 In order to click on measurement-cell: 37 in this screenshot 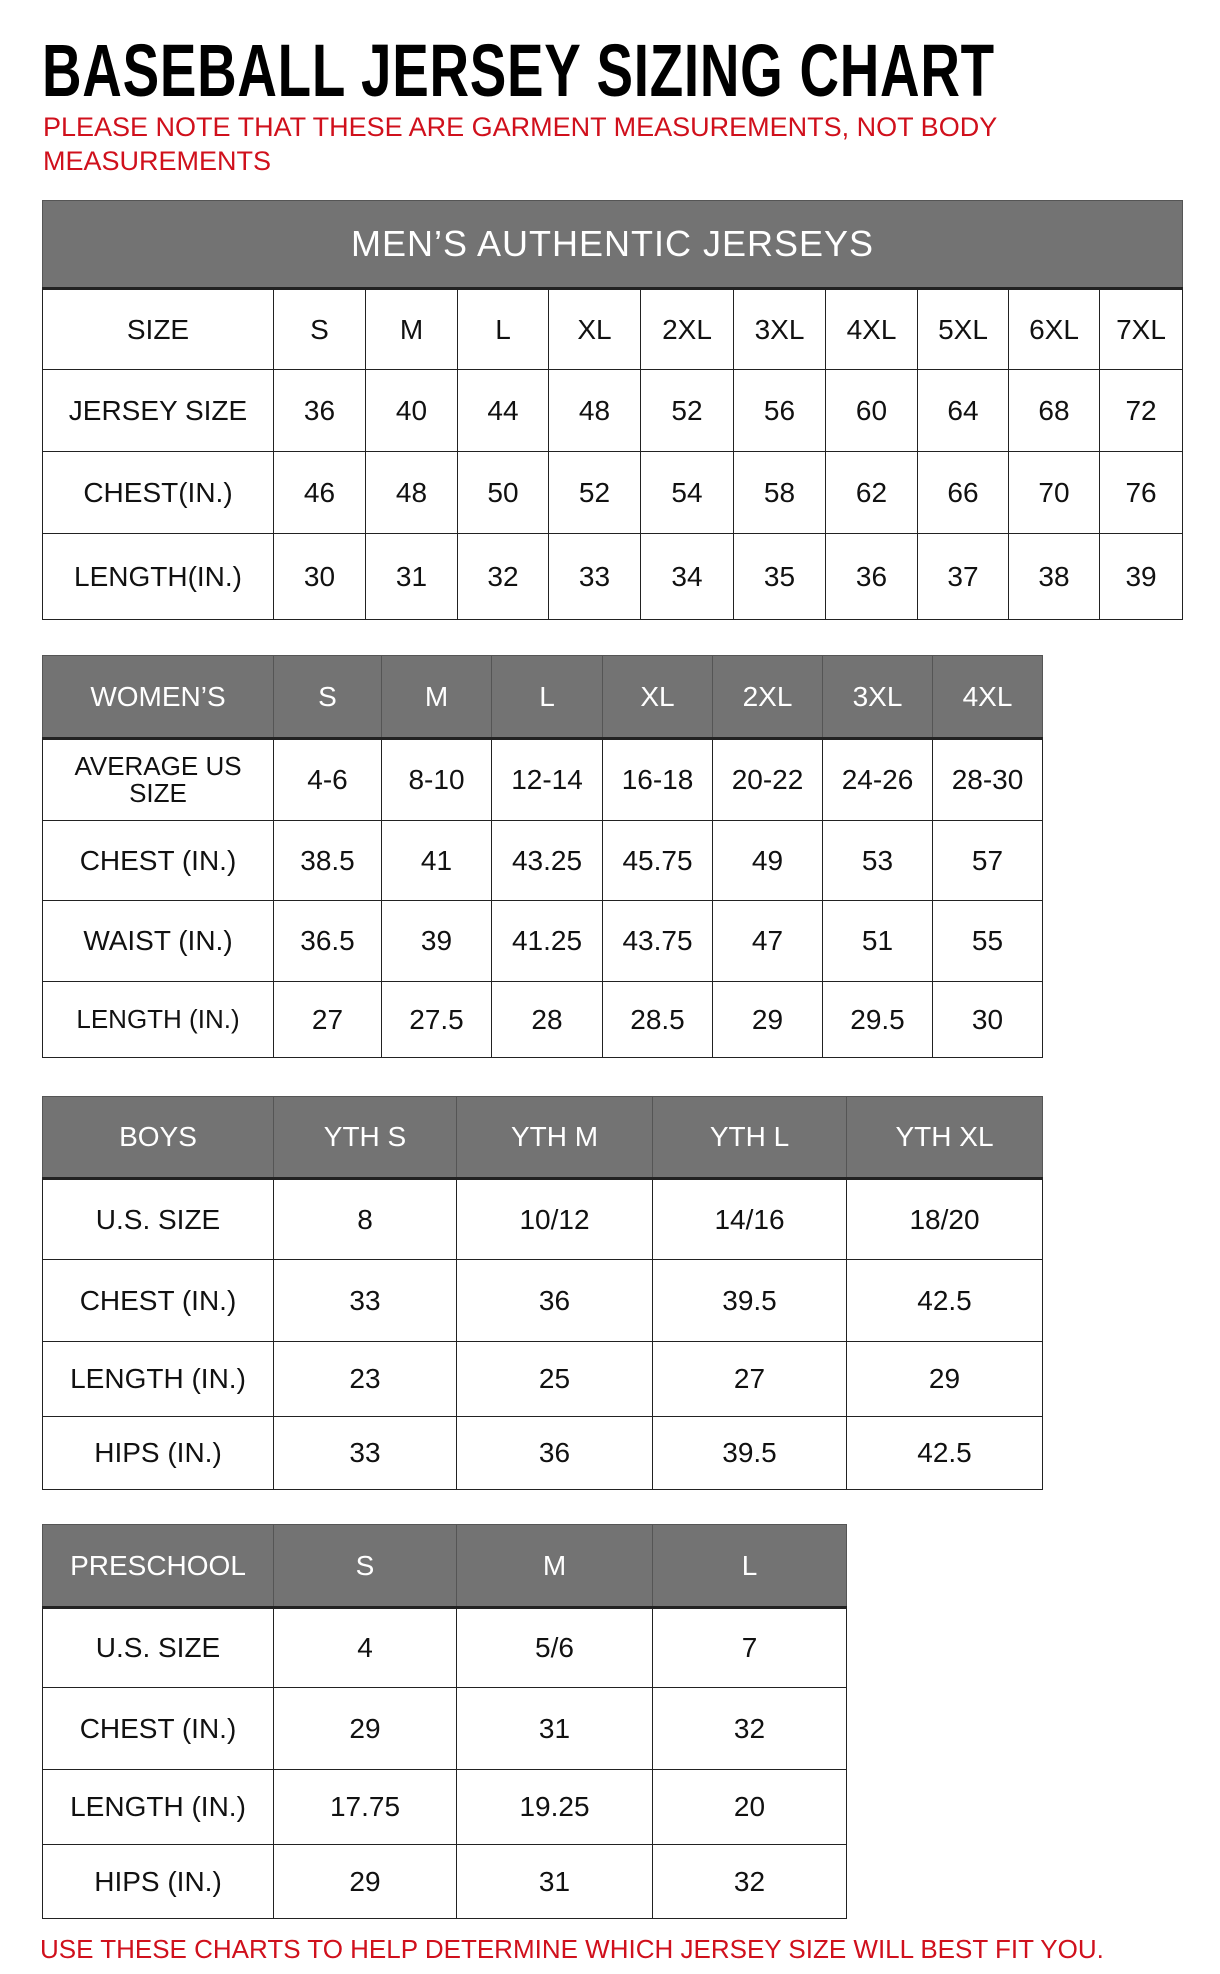, I will do `click(963, 576)`.